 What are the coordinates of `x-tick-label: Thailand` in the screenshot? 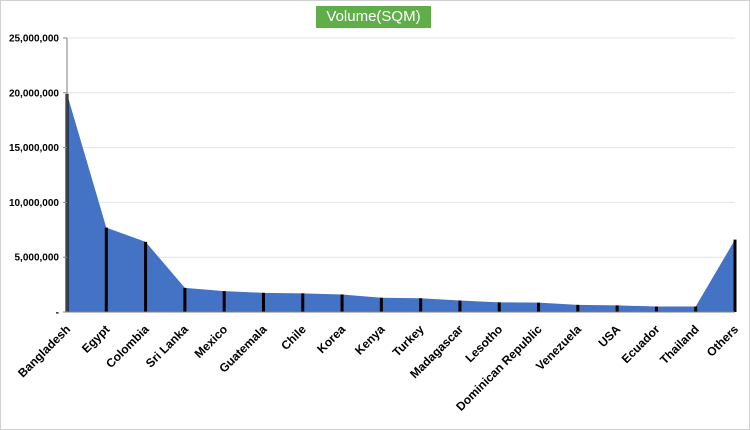 It's located at (679, 344).